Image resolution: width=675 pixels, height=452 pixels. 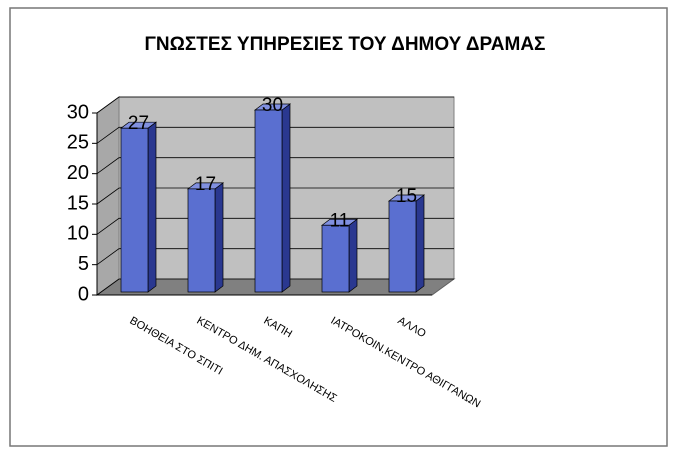 I want to click on chart-title: ΓΝΩΣΤΕΣ ΥΠΗΡΕΣΙΕΣ ΤΟΥ ΔΗΜΟΥ ΔΡΑΜΑΣ, so click(x=345, y=44).